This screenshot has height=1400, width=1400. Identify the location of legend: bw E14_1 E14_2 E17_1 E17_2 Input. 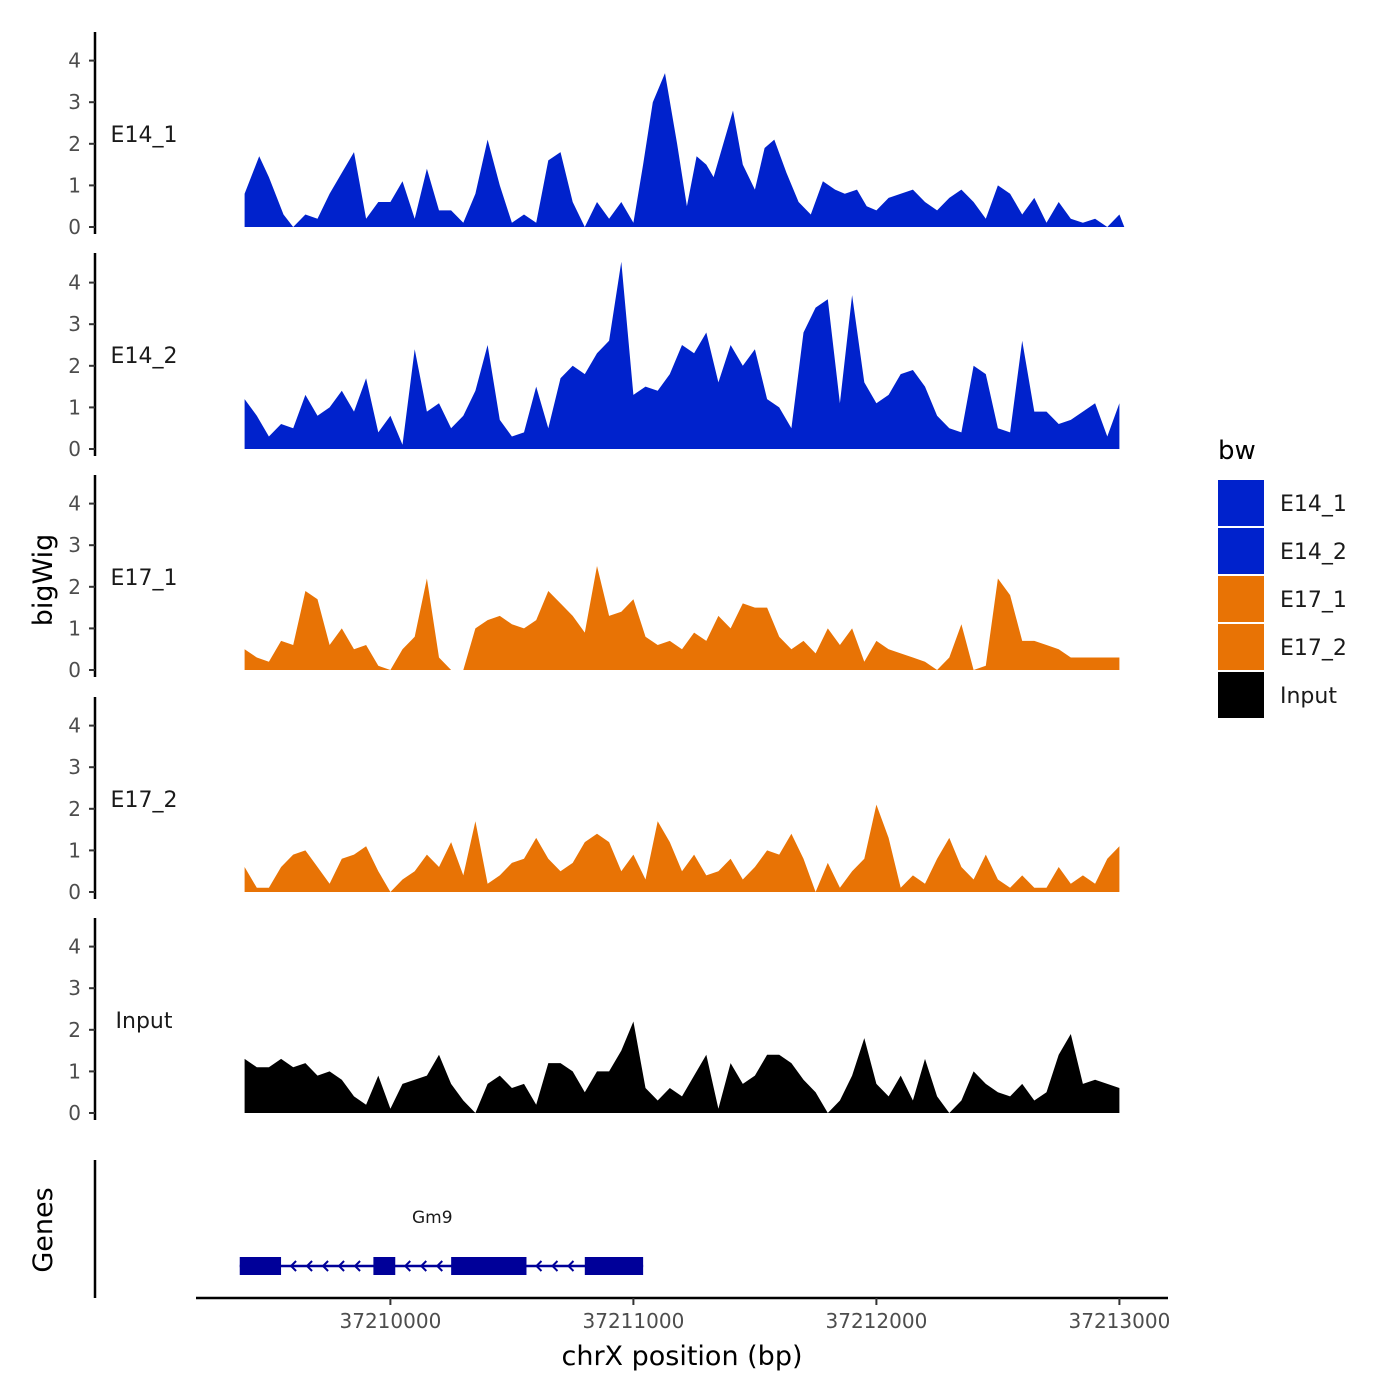
(1282, 577).